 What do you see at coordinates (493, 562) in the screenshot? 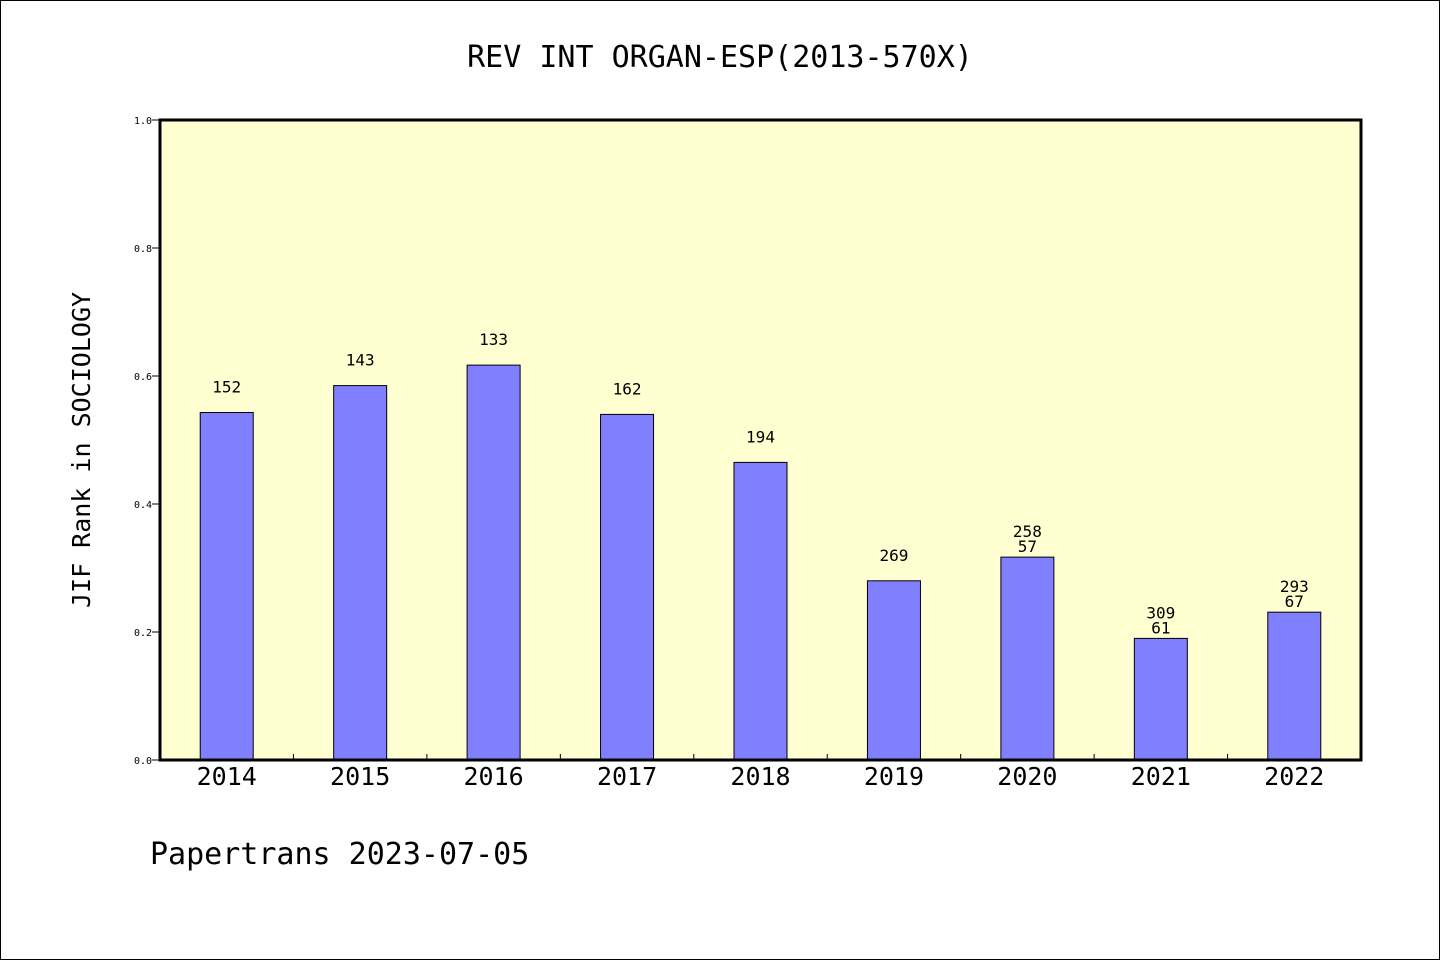
I see `bar-2016` at bounding box center [493, 562].